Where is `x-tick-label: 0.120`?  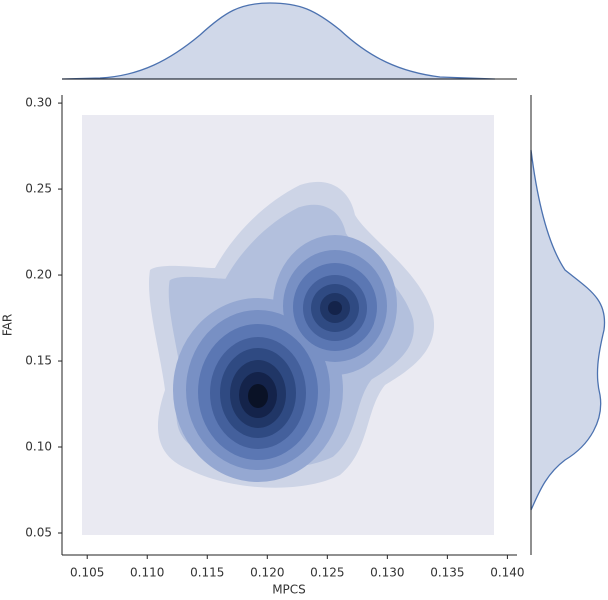
x-tick-label: 0.120 is located at coordinates (267, 573).